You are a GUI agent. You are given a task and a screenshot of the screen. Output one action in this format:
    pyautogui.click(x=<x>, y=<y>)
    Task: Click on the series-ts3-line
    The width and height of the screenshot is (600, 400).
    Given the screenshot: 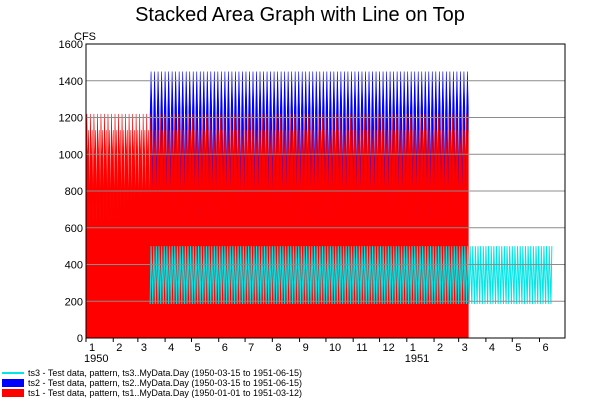 What is the action you would take?
    pyautogui.click(x=351, y=275)
    